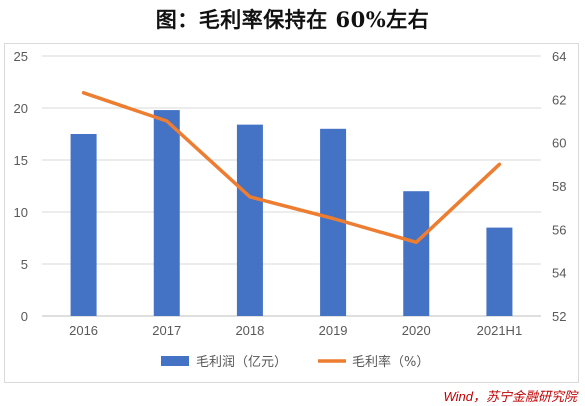 This screenshot has width=585, height=406. What do you see at coordinates (559, 143) in the screenshot?
I see `right-tick-label: 60` at bounding box center [559, 143].